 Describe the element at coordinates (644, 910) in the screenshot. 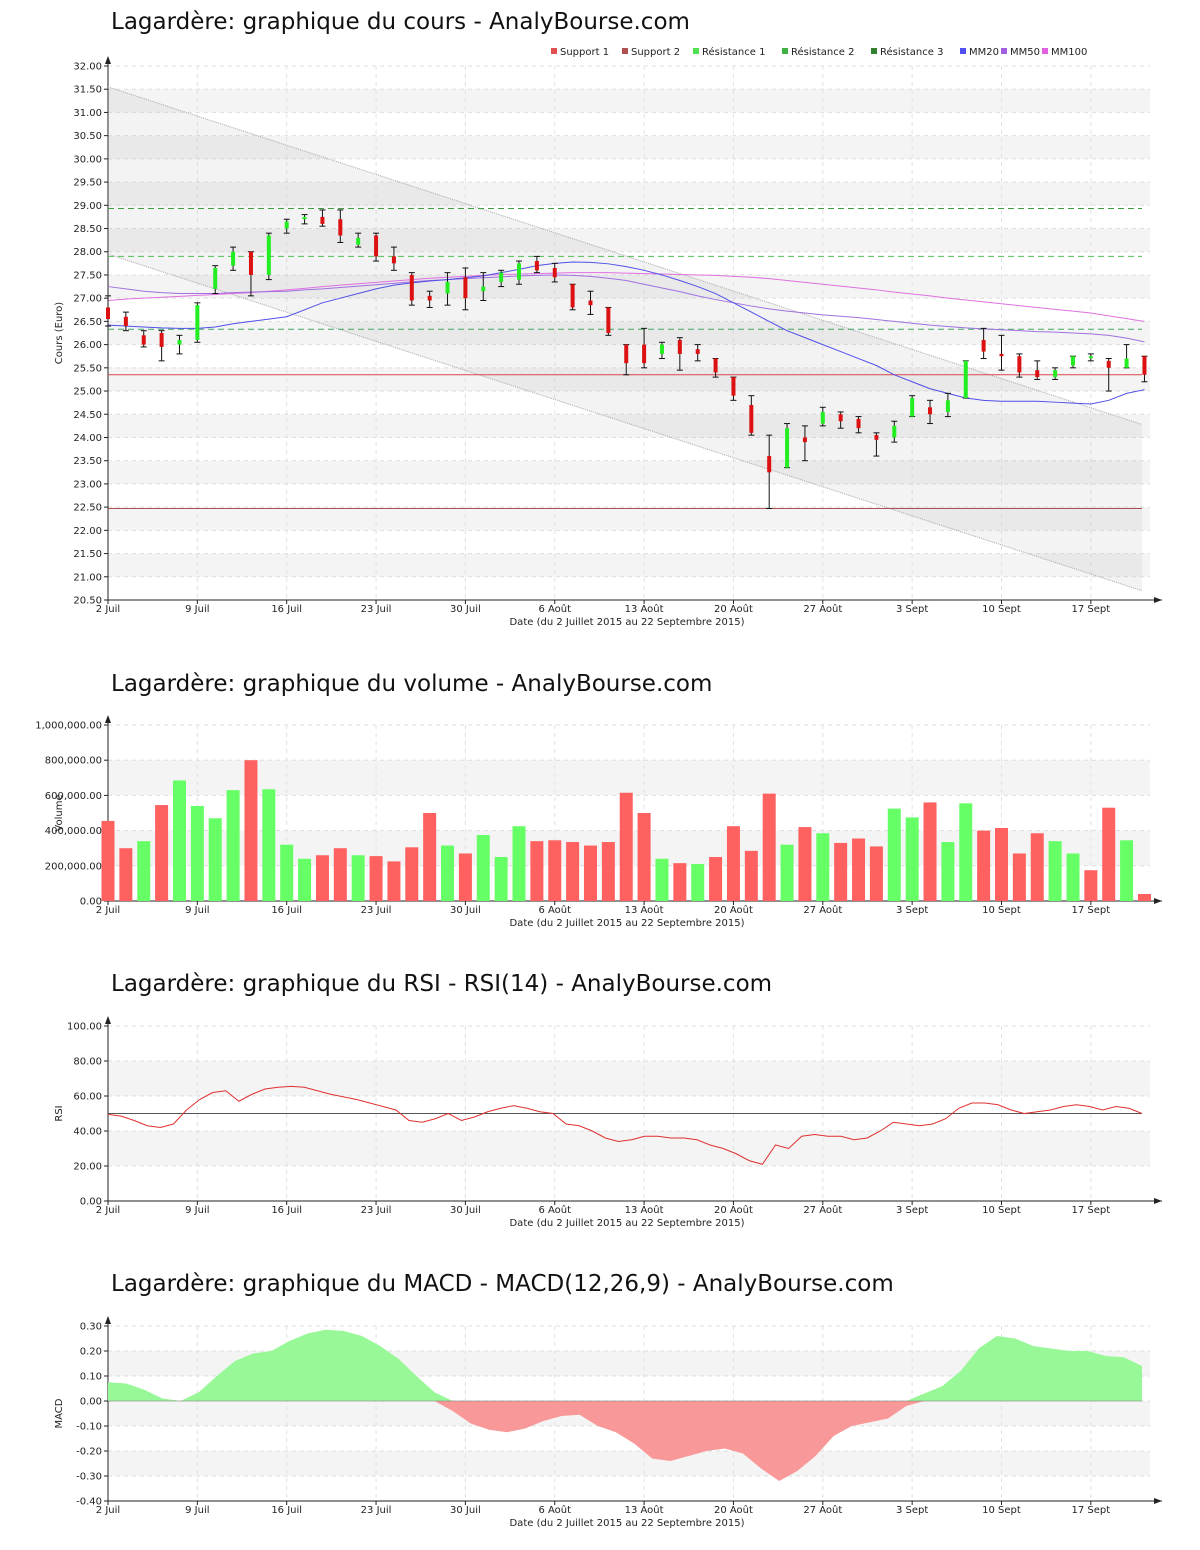

I see `volume-x-tick-label: 13 Août` at that location.